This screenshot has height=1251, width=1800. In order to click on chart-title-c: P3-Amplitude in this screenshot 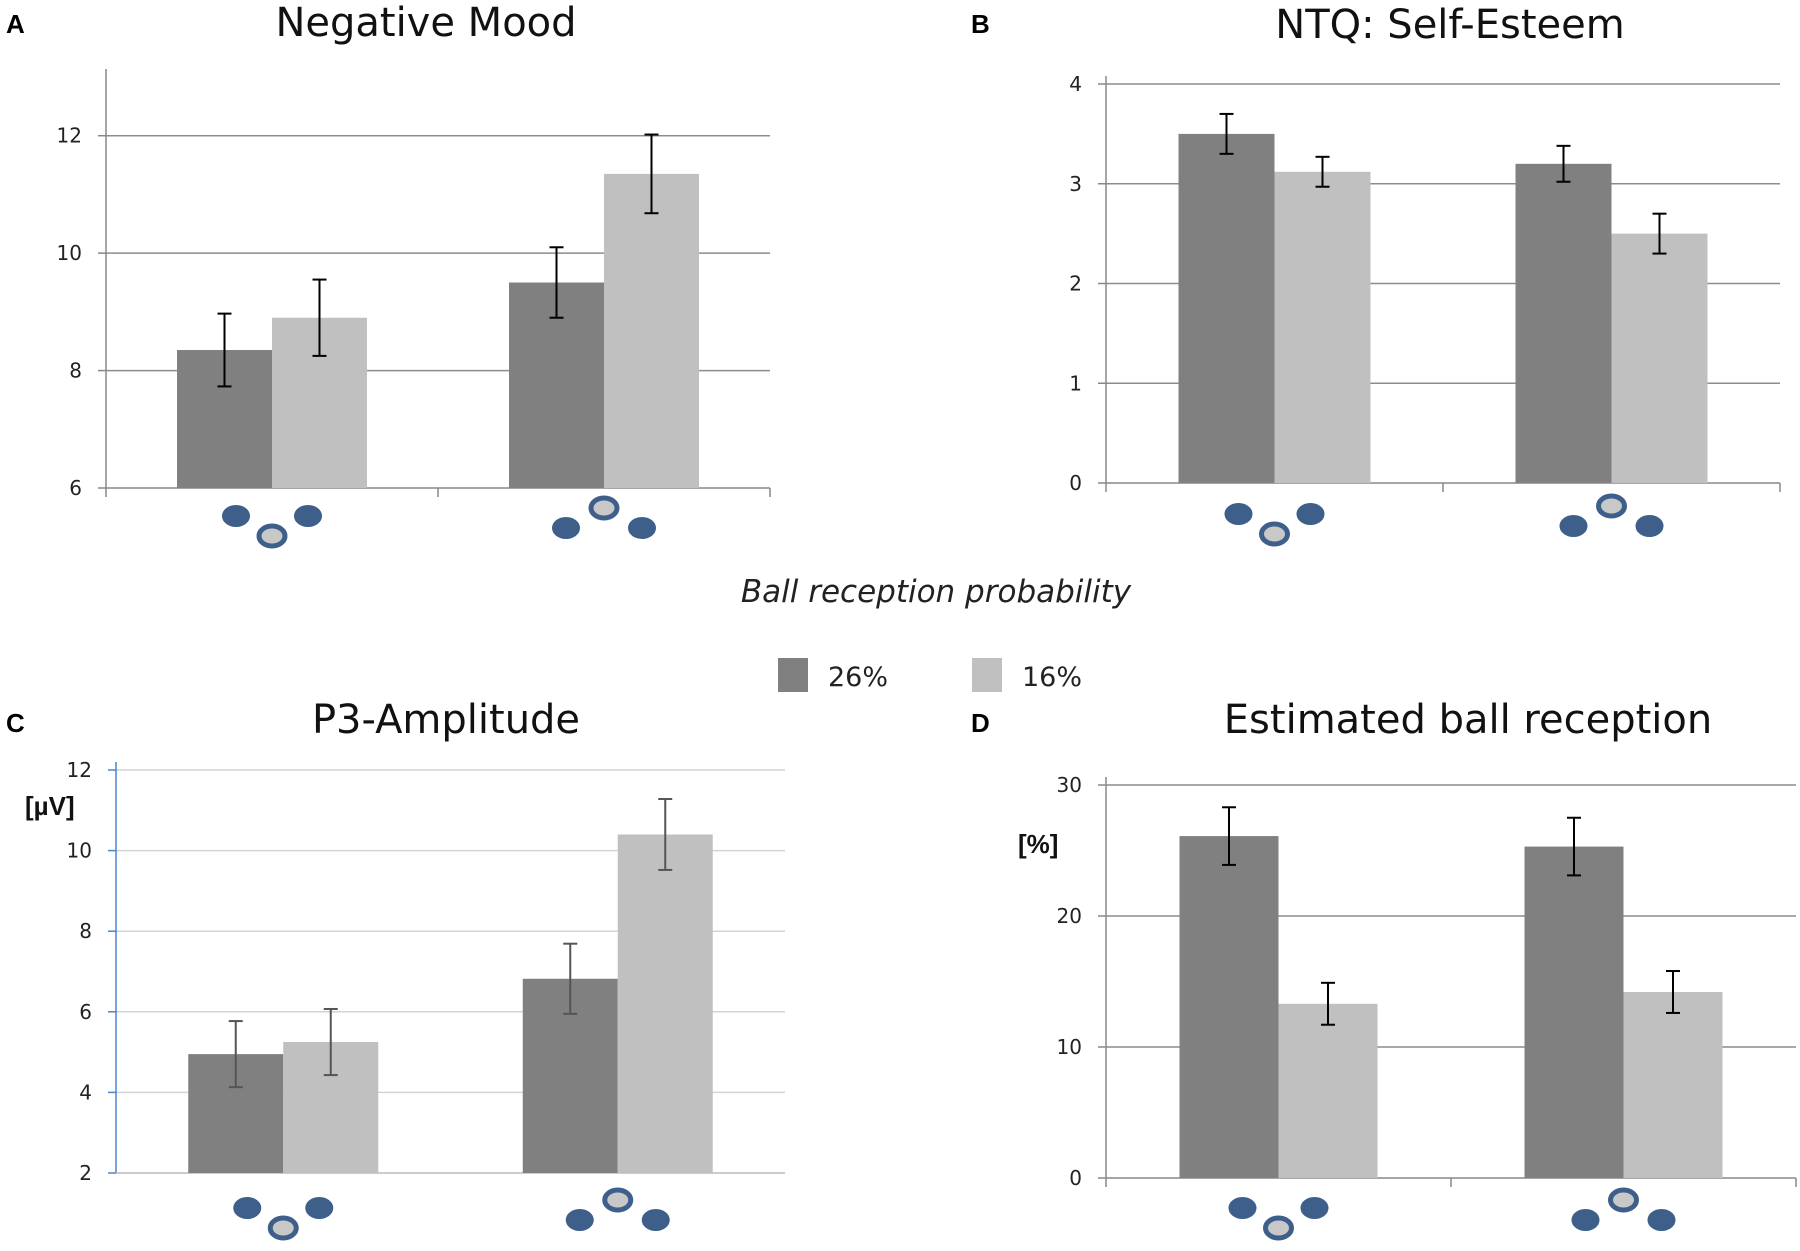, I will do `click(446, 720)`.